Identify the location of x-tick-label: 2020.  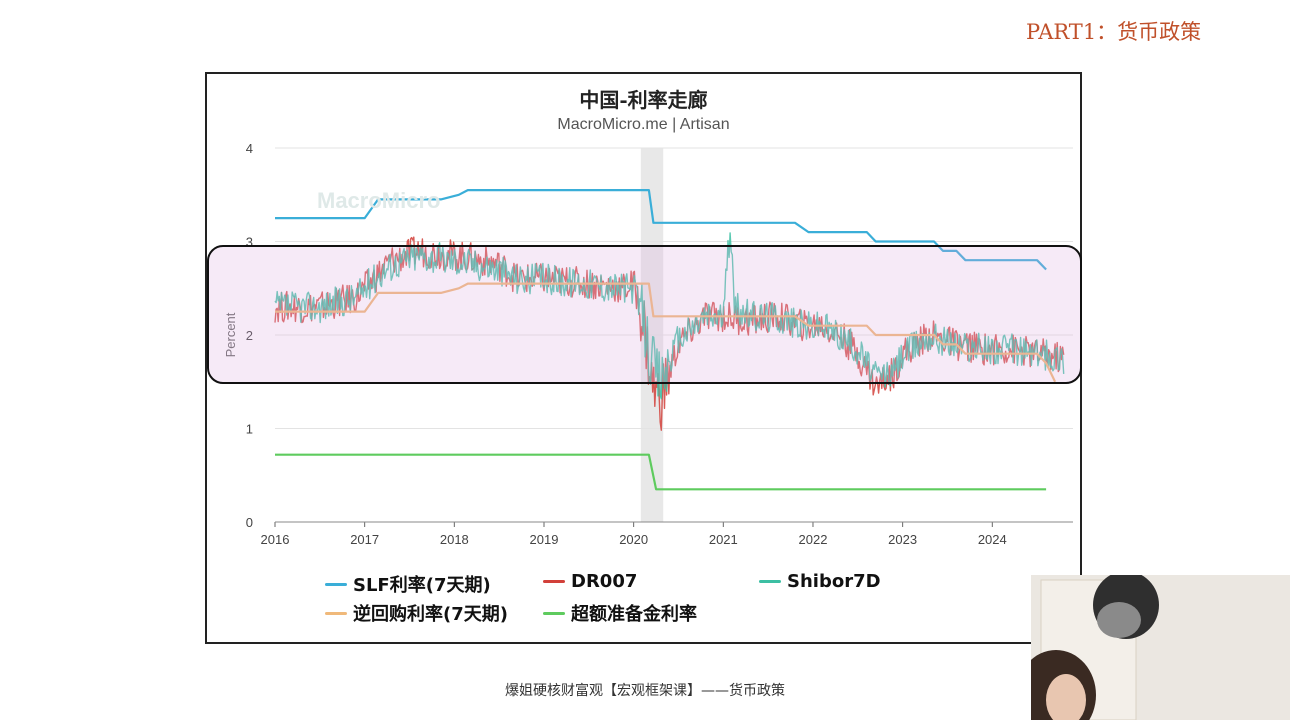
(633, 539).